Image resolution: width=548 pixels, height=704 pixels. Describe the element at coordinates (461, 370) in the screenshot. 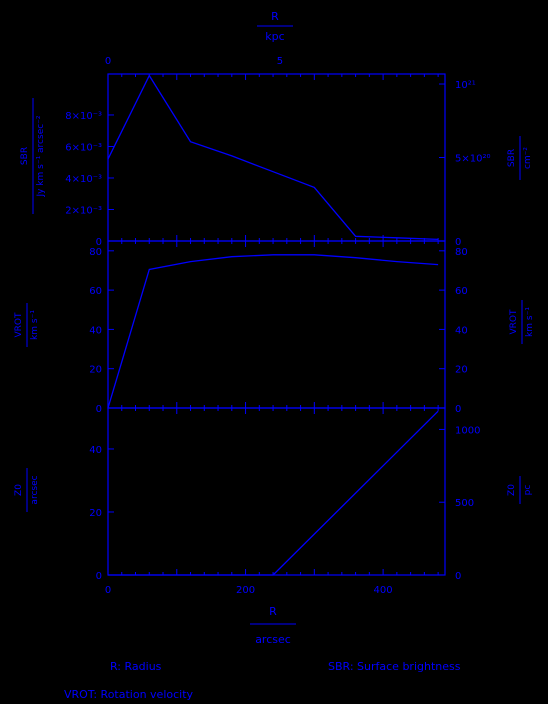

I see `vrot-right-tick-label: 20` at that location.